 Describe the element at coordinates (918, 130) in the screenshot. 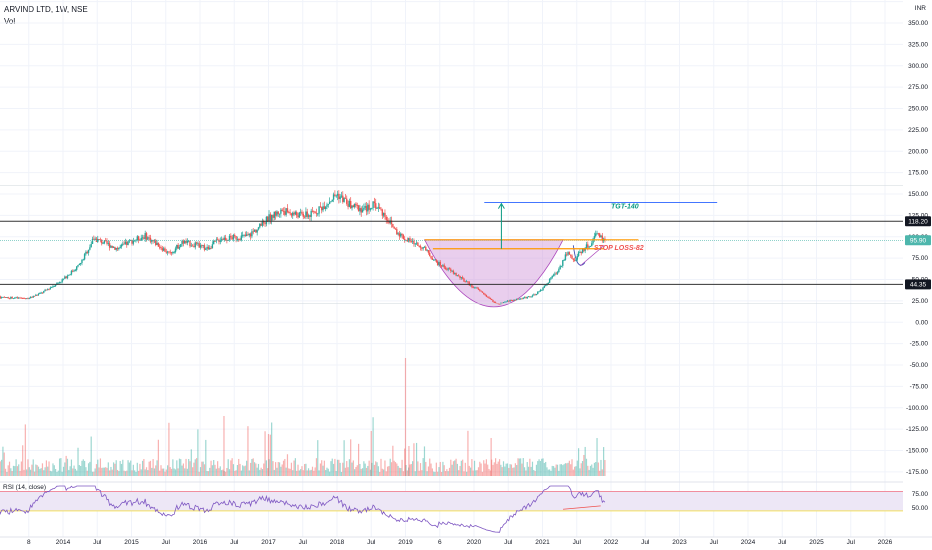

I see `price-tick-label: 225.00` at that location.